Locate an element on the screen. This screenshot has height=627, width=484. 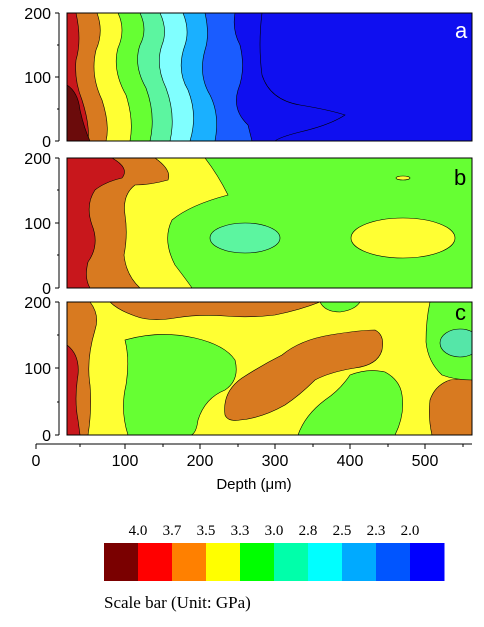
scale-bar-level-label: 3.0 is located at coordinates (274, 531).